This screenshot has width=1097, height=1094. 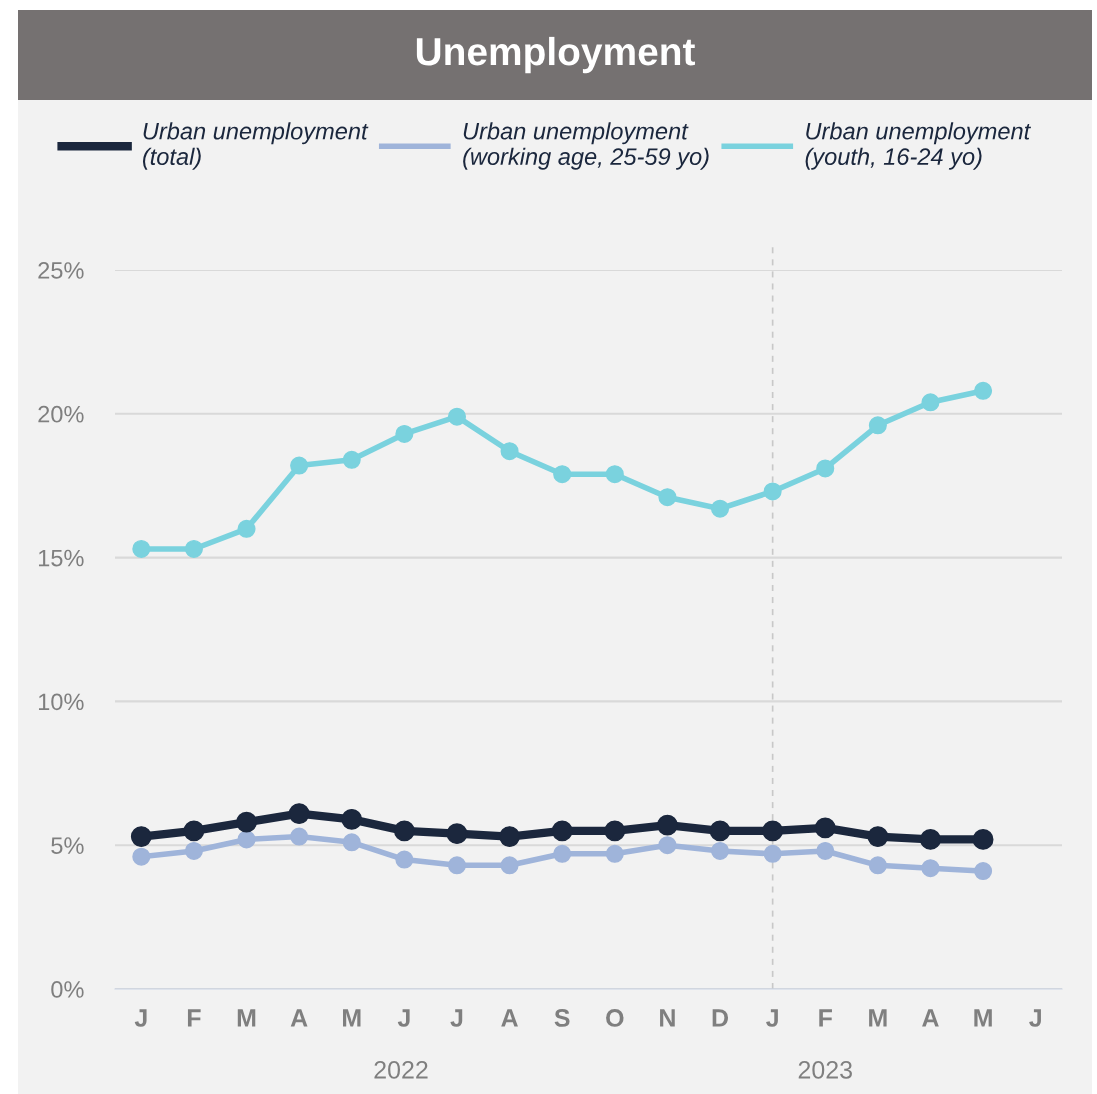 What do you see at coordinates (67, 989) in the screenshot?
I see `y-tick-label: 0%` at bounding box center [67, 989].